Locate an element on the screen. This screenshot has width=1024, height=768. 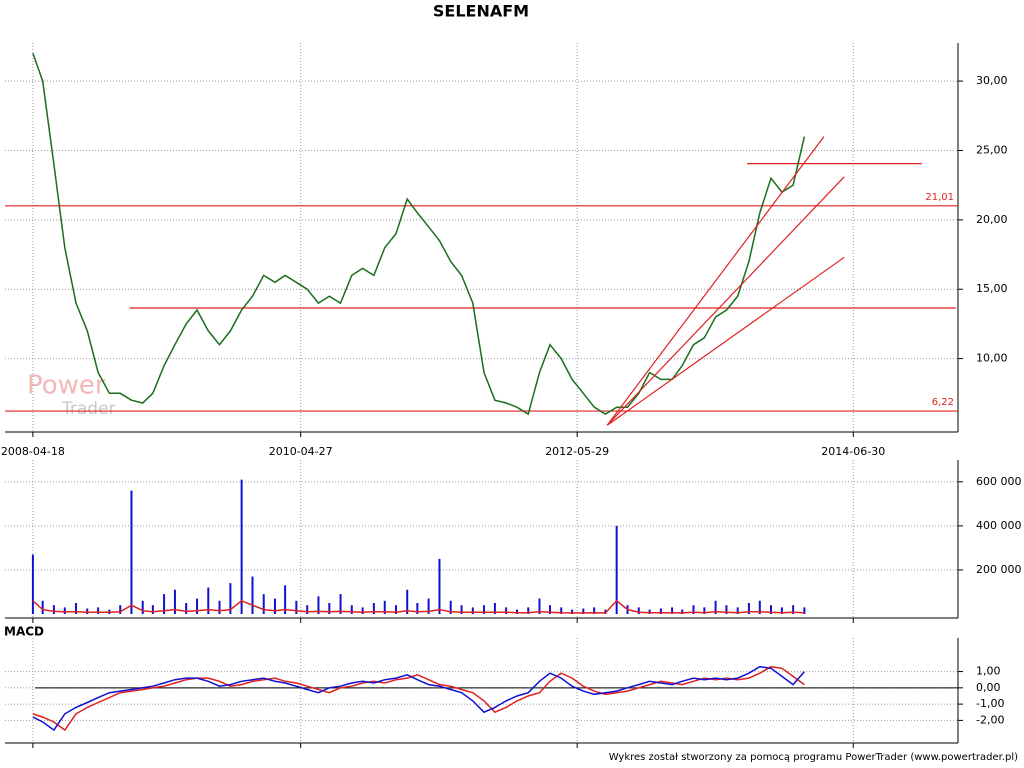
y-tick-label: 25,00 is located at coordinates (992, 149).